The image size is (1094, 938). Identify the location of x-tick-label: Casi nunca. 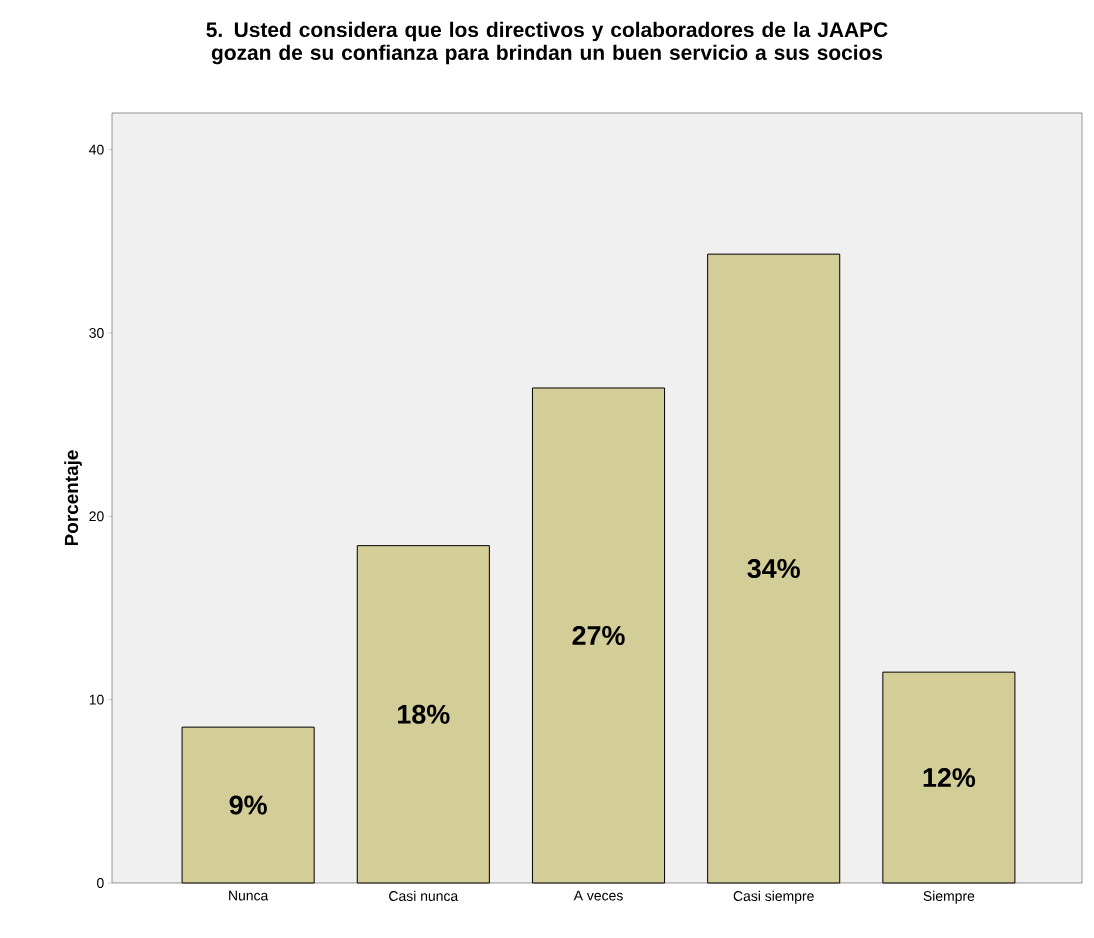
(424, 895).